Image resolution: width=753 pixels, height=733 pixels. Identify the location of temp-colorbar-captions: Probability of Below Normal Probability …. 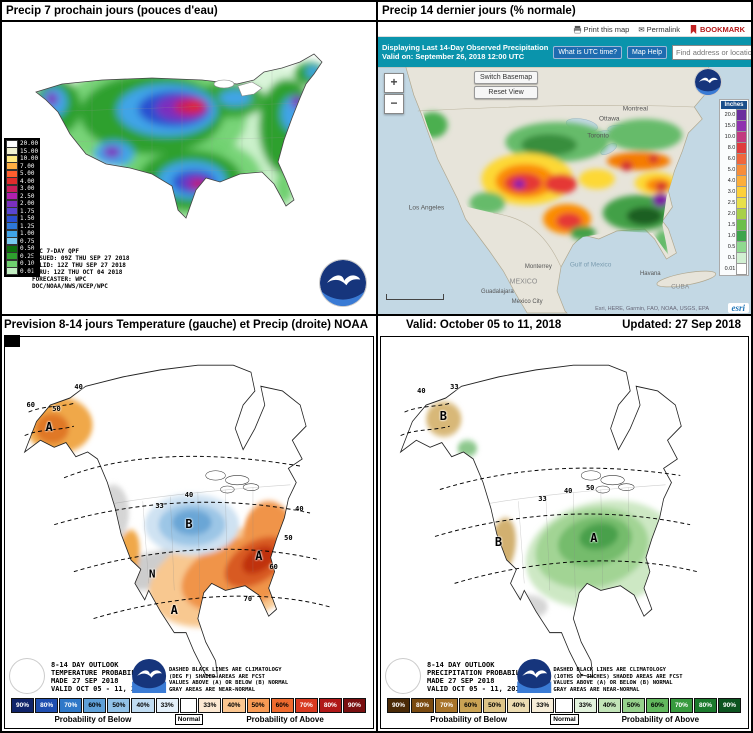
(189, 719).